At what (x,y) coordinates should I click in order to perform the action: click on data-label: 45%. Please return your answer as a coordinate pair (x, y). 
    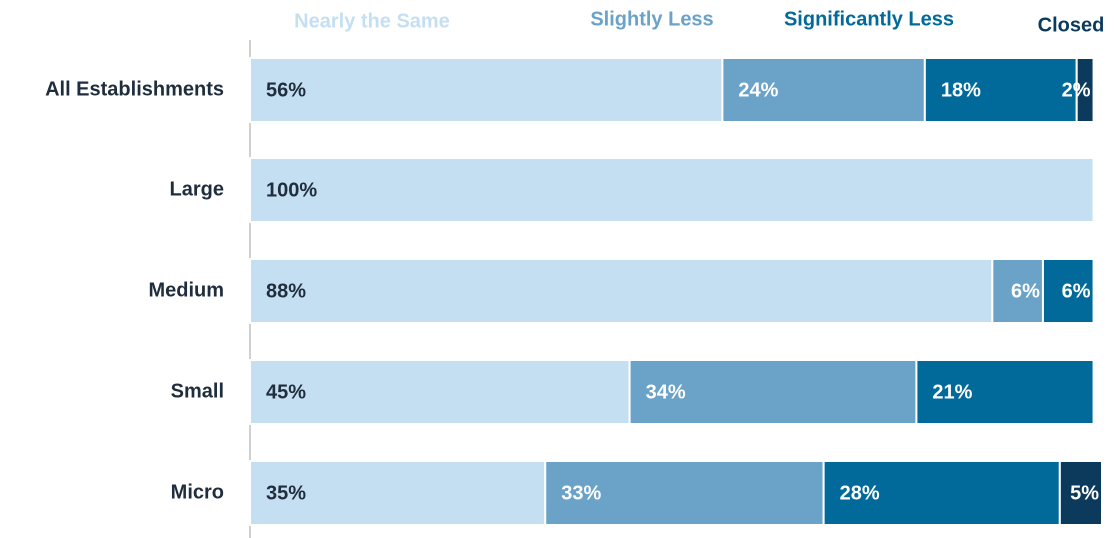
    Looking at the image, I should click on (286, 392).